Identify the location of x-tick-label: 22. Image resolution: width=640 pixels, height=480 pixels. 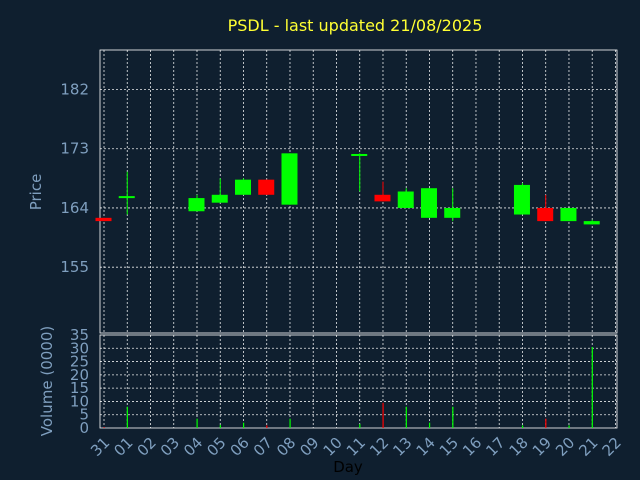
(612, 447).